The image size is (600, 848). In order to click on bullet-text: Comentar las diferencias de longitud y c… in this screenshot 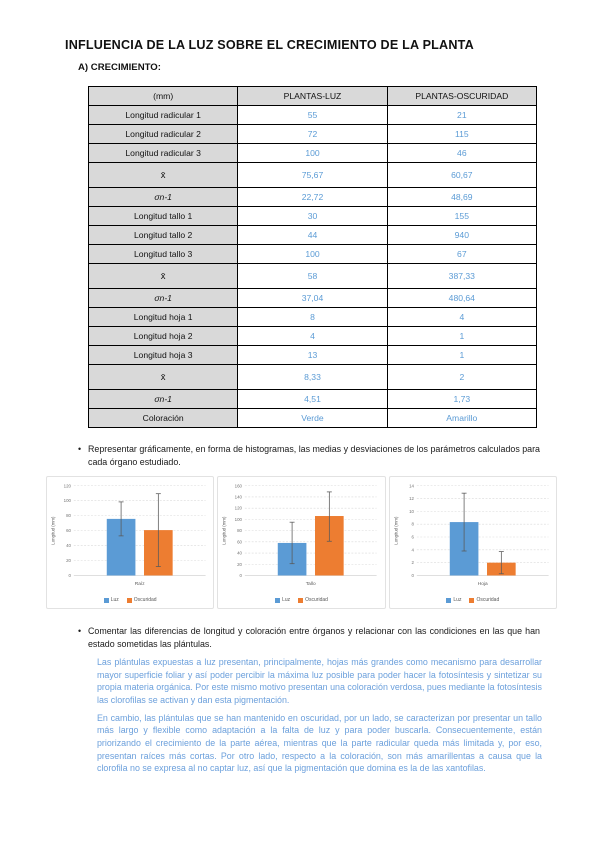, I will do `click(314, 637)`.